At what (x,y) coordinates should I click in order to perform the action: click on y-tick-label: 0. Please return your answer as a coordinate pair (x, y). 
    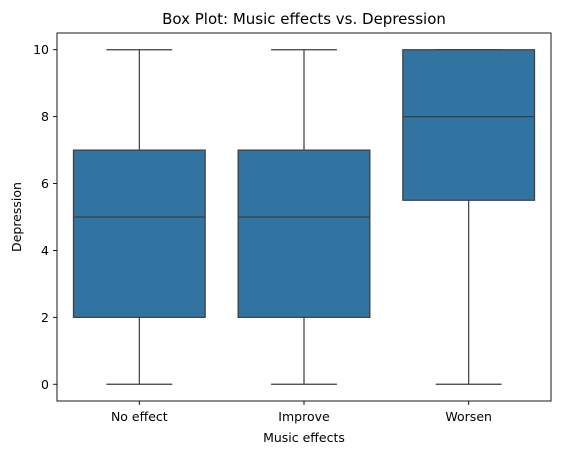
    Looking at the image, I should click on (45, 384).